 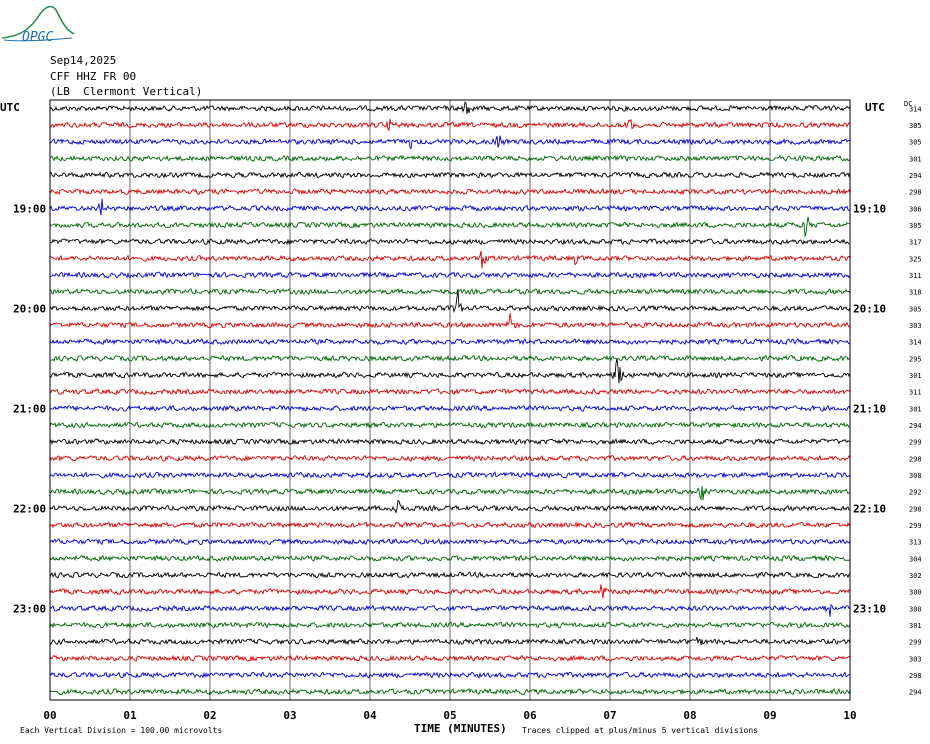 I want to click on dc-offset-value: 304, so click(x=915, y=559).